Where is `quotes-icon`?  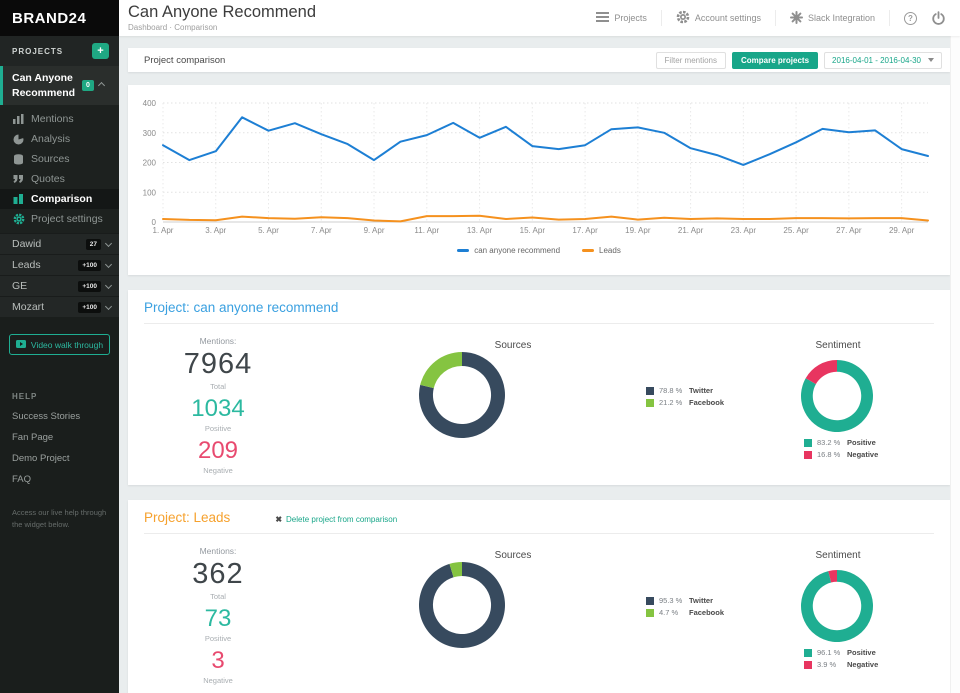
quotes-icon is located at coordinates (19, 179).